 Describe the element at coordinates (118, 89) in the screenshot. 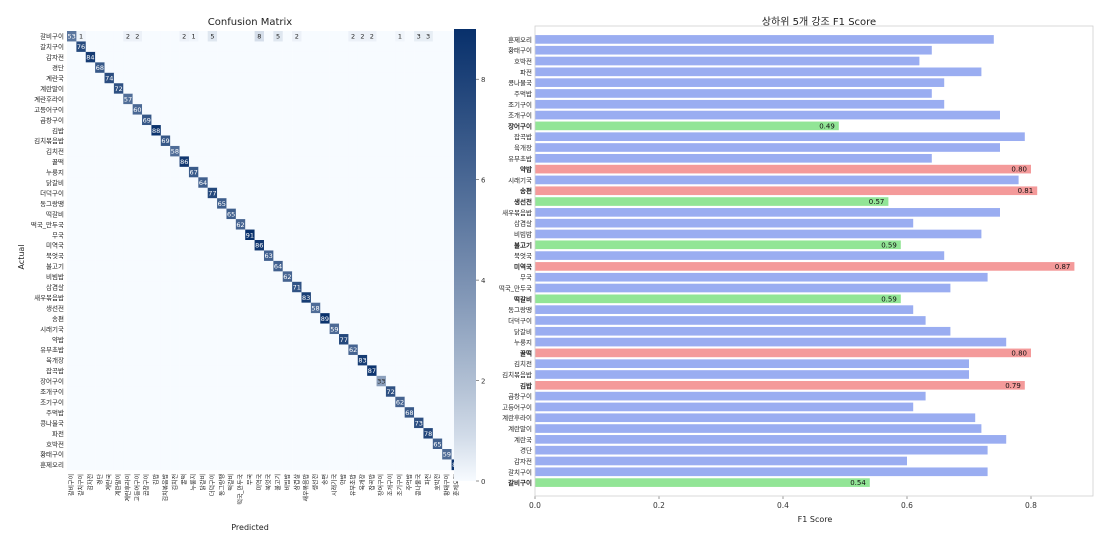

I see `cm-cell-value: 72` at that location.